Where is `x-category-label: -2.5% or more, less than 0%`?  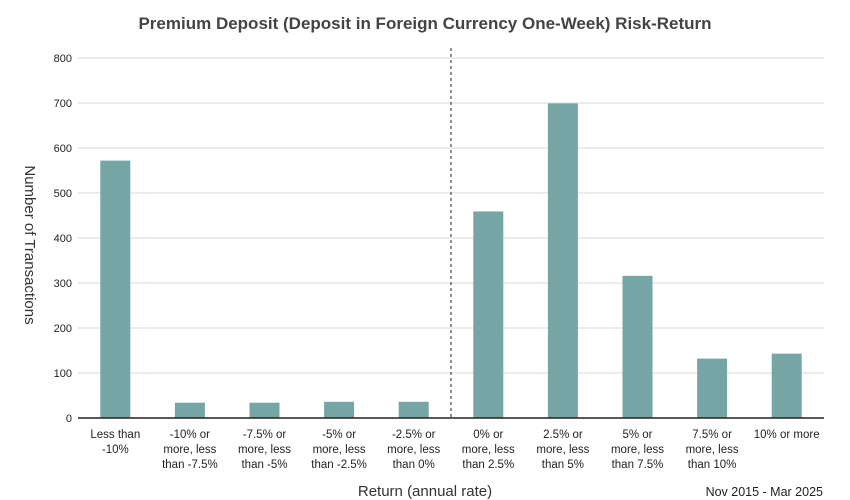
x-category-label: -2.5% or more, less than 0% is located at coordinates (413, 450).